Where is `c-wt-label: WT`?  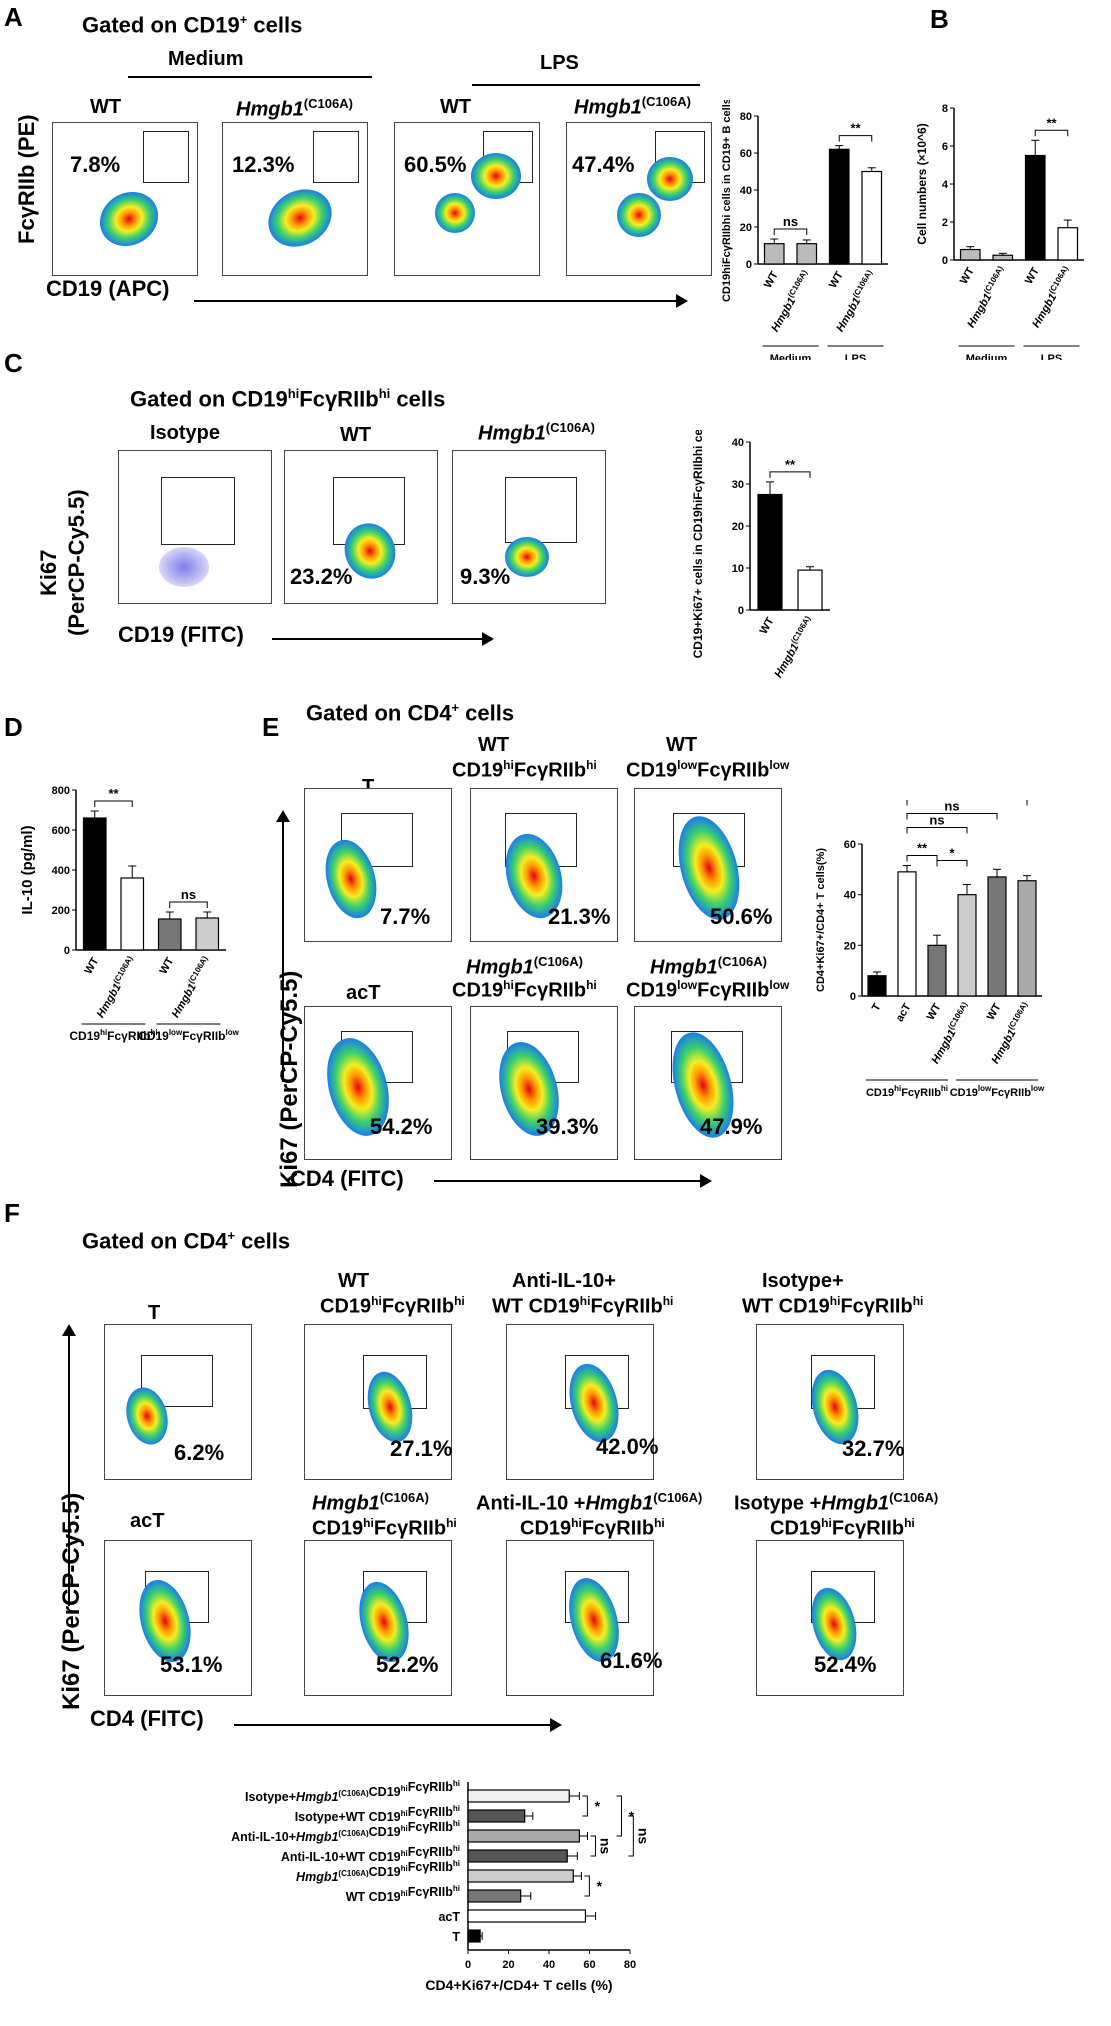
c-wt-label: WT is located at coordinates (356, 435).